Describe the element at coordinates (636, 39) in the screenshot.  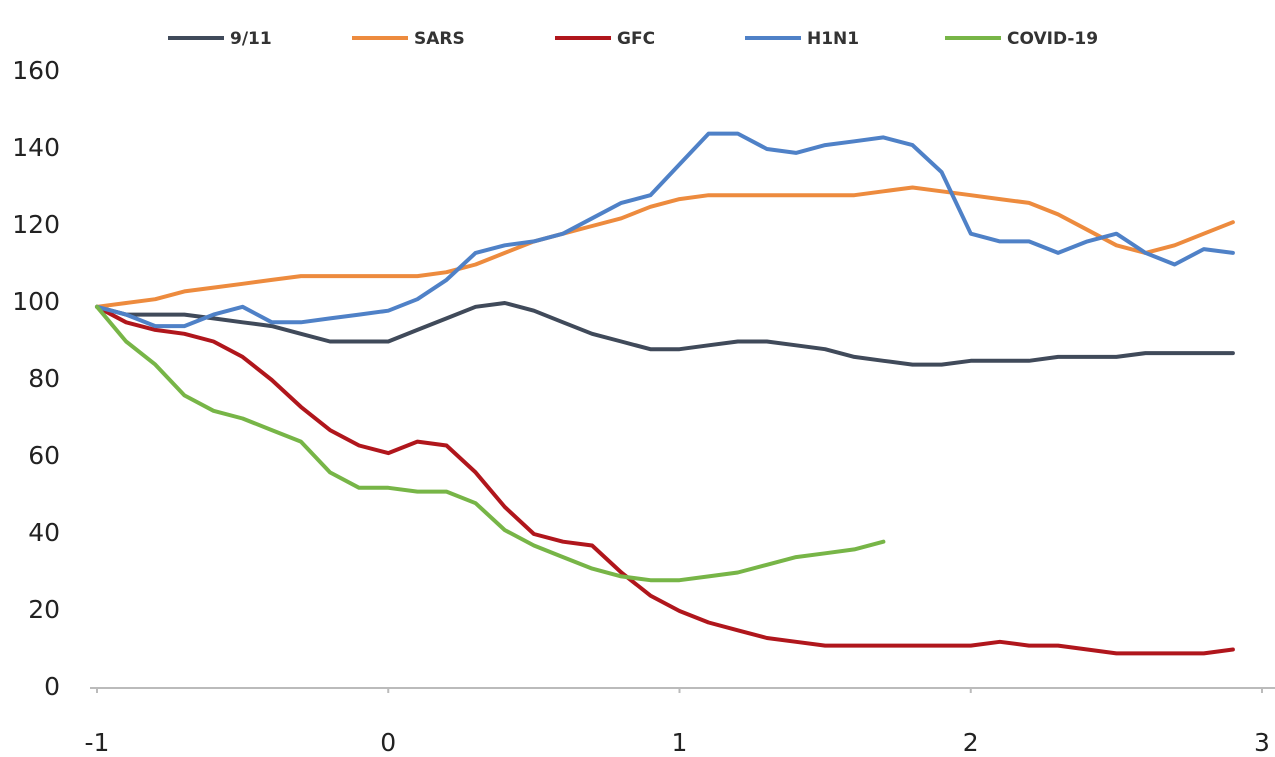
I see `legend-label: GFC` at that location.